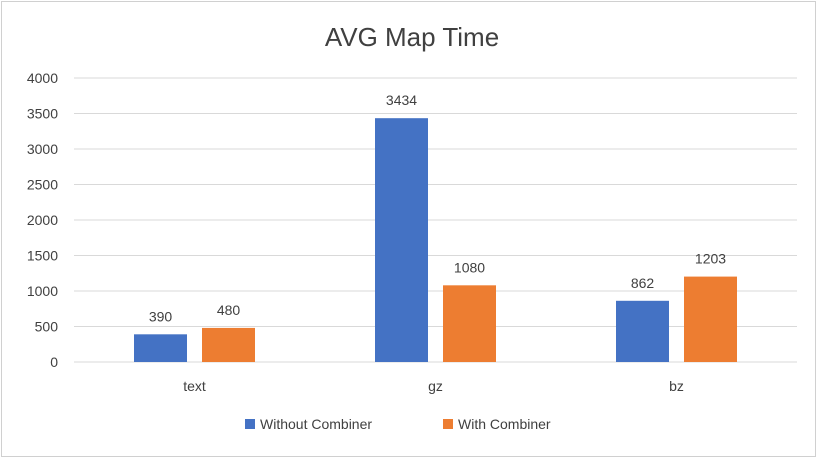 The height and width of the screenshot is (460, 819). What do you see at coordinates (42, 149) in the screenshot?
I see `y-tick-label: 3000` at bounding box center [42, 149].